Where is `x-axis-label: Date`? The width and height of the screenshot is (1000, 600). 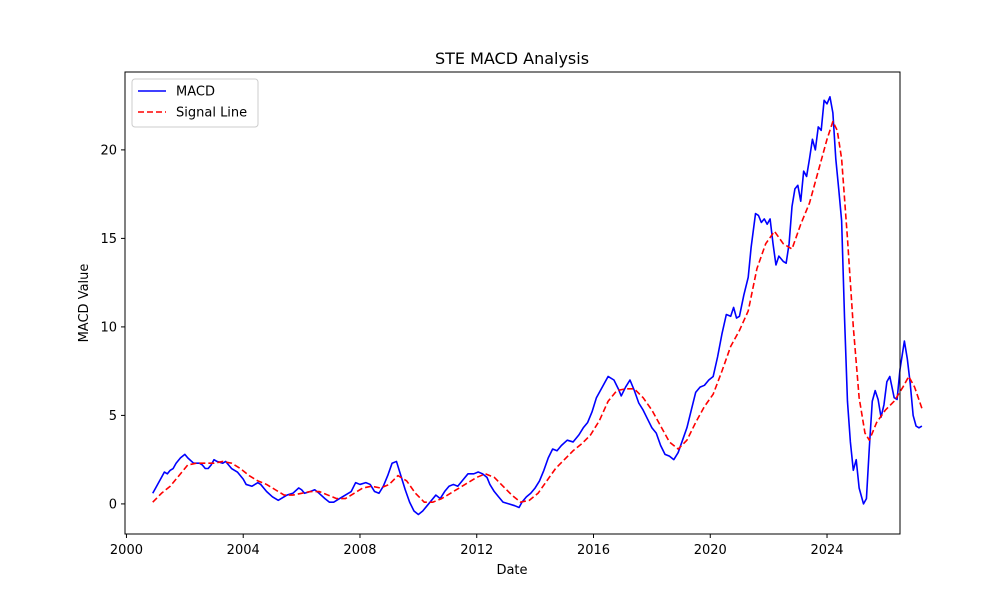
x-axis-label: Date is located at coordinates (511, 570).